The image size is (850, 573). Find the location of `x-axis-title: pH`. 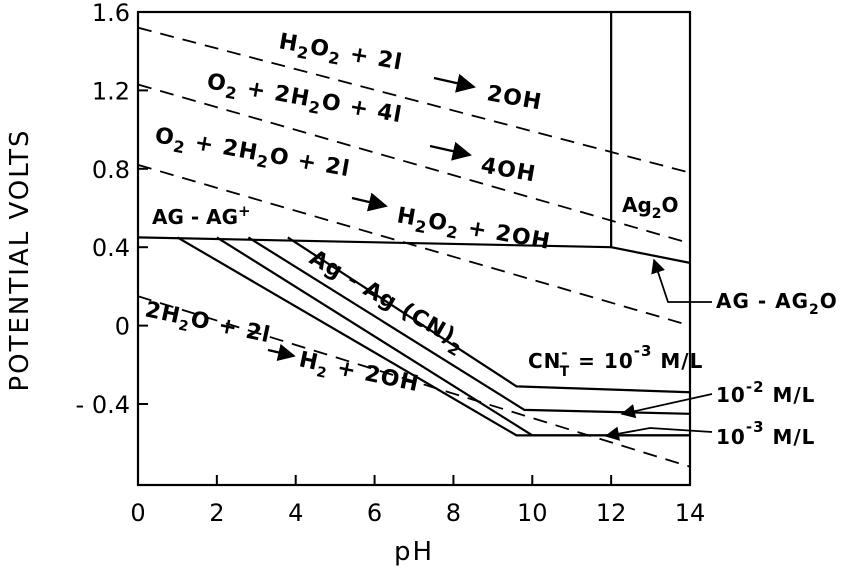

x-axis-title: pH is located at coordinates (414, 552).